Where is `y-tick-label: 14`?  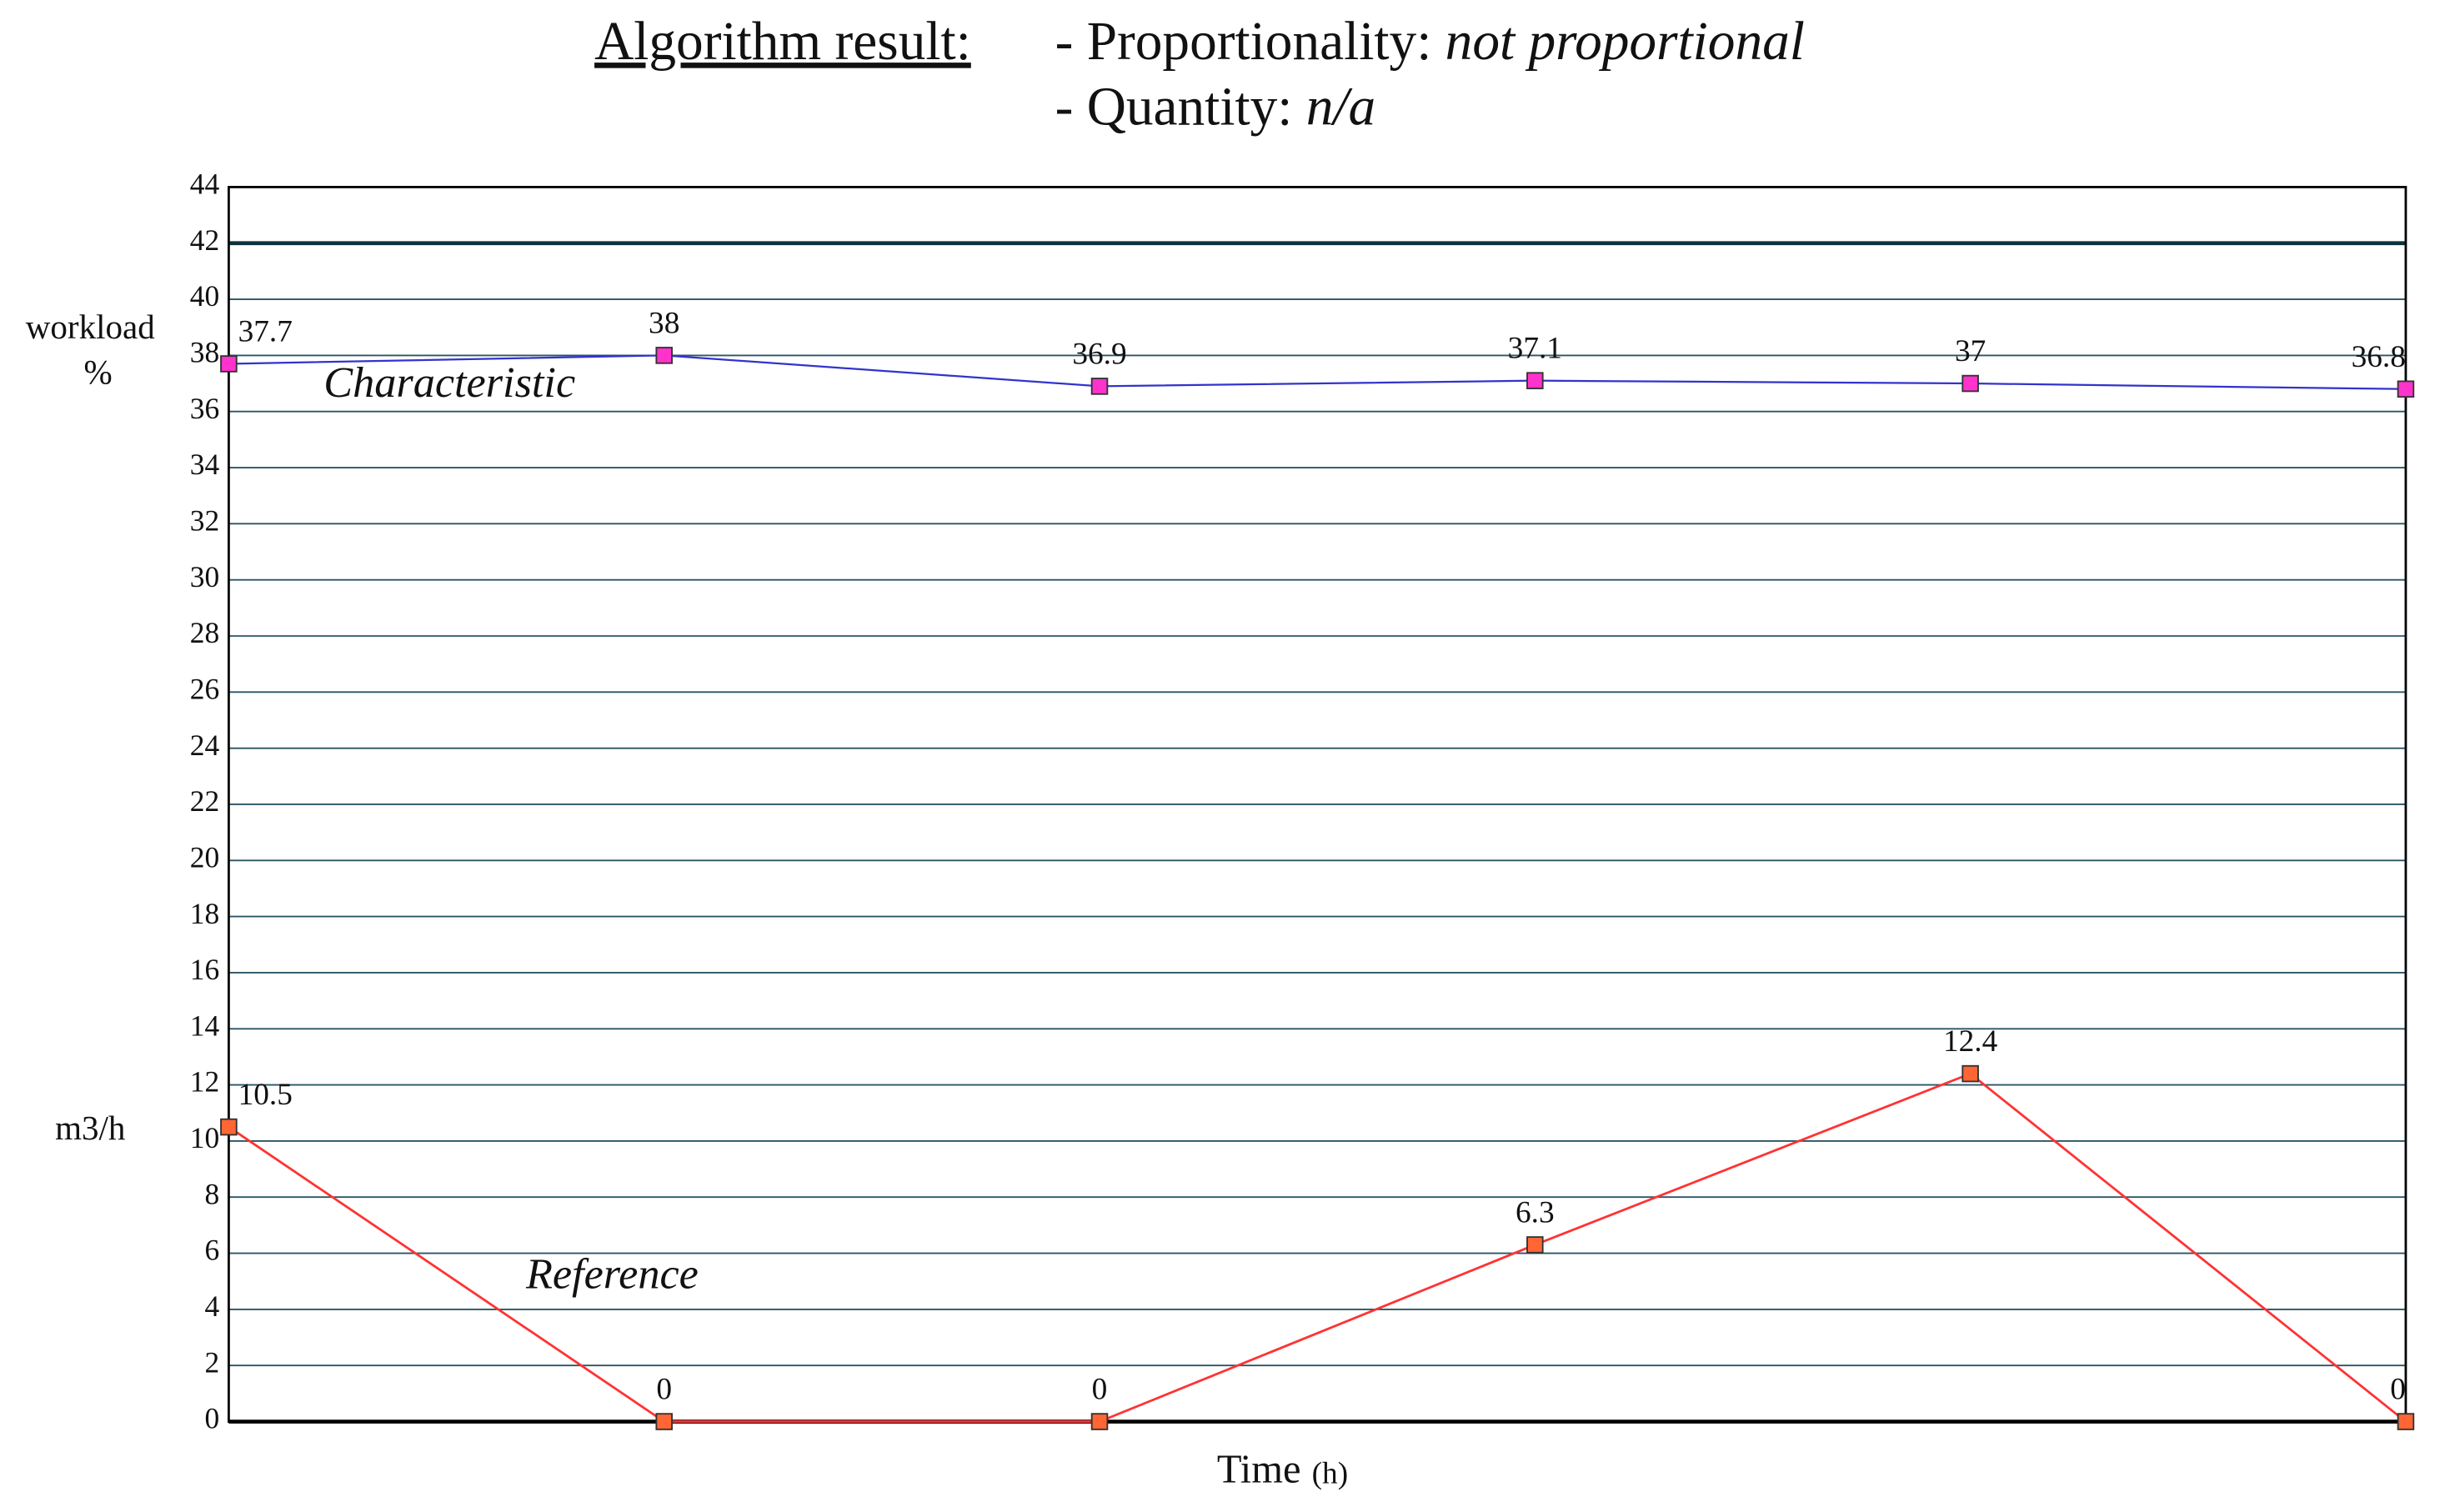 y-tick-label: 14 is located at coordinates (205, 1025).